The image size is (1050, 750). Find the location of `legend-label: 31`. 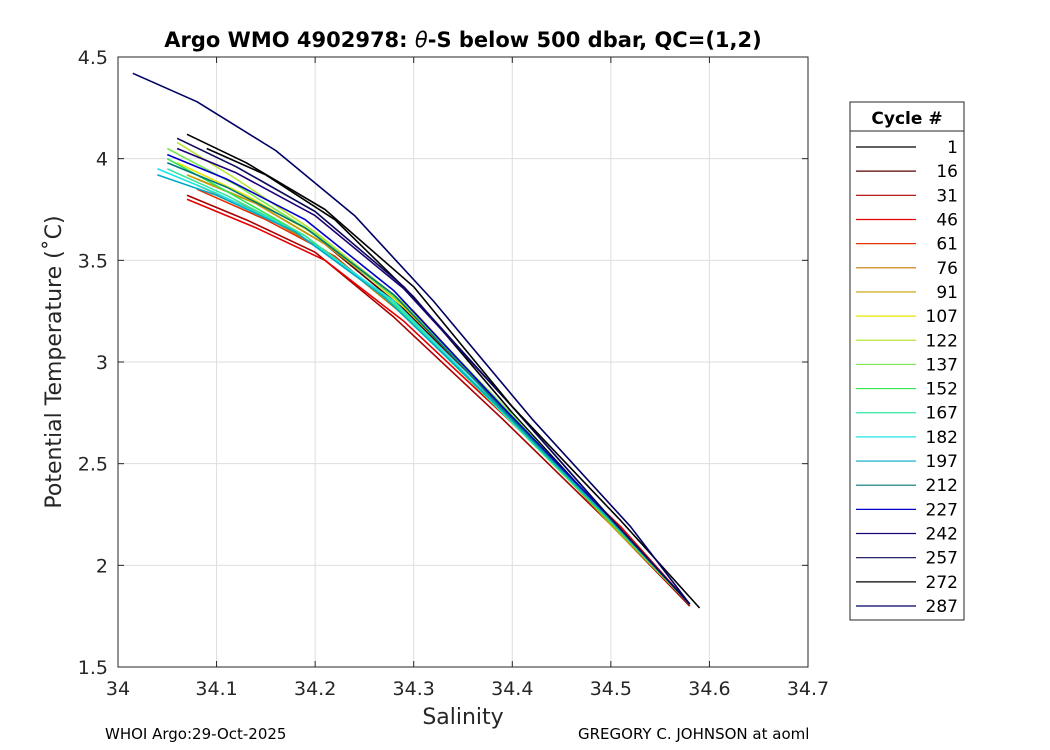

legend-label: 31 is located at coordinates (947, 196).